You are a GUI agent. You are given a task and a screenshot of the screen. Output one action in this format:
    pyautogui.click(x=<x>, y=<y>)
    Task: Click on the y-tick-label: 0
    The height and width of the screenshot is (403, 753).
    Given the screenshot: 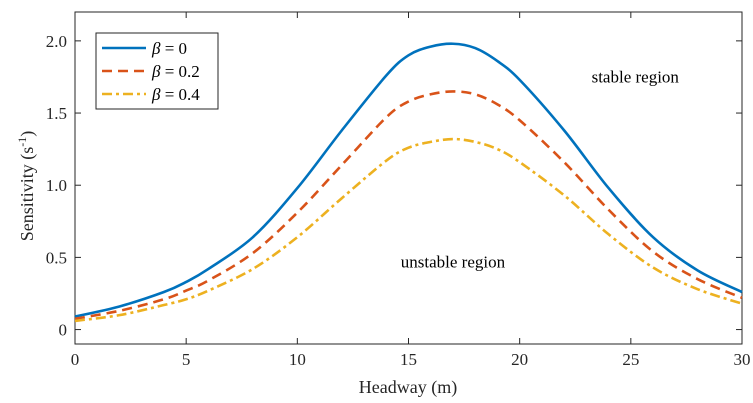 What is the action you would take?
    pyautogui.click(x=63, y=330)
    